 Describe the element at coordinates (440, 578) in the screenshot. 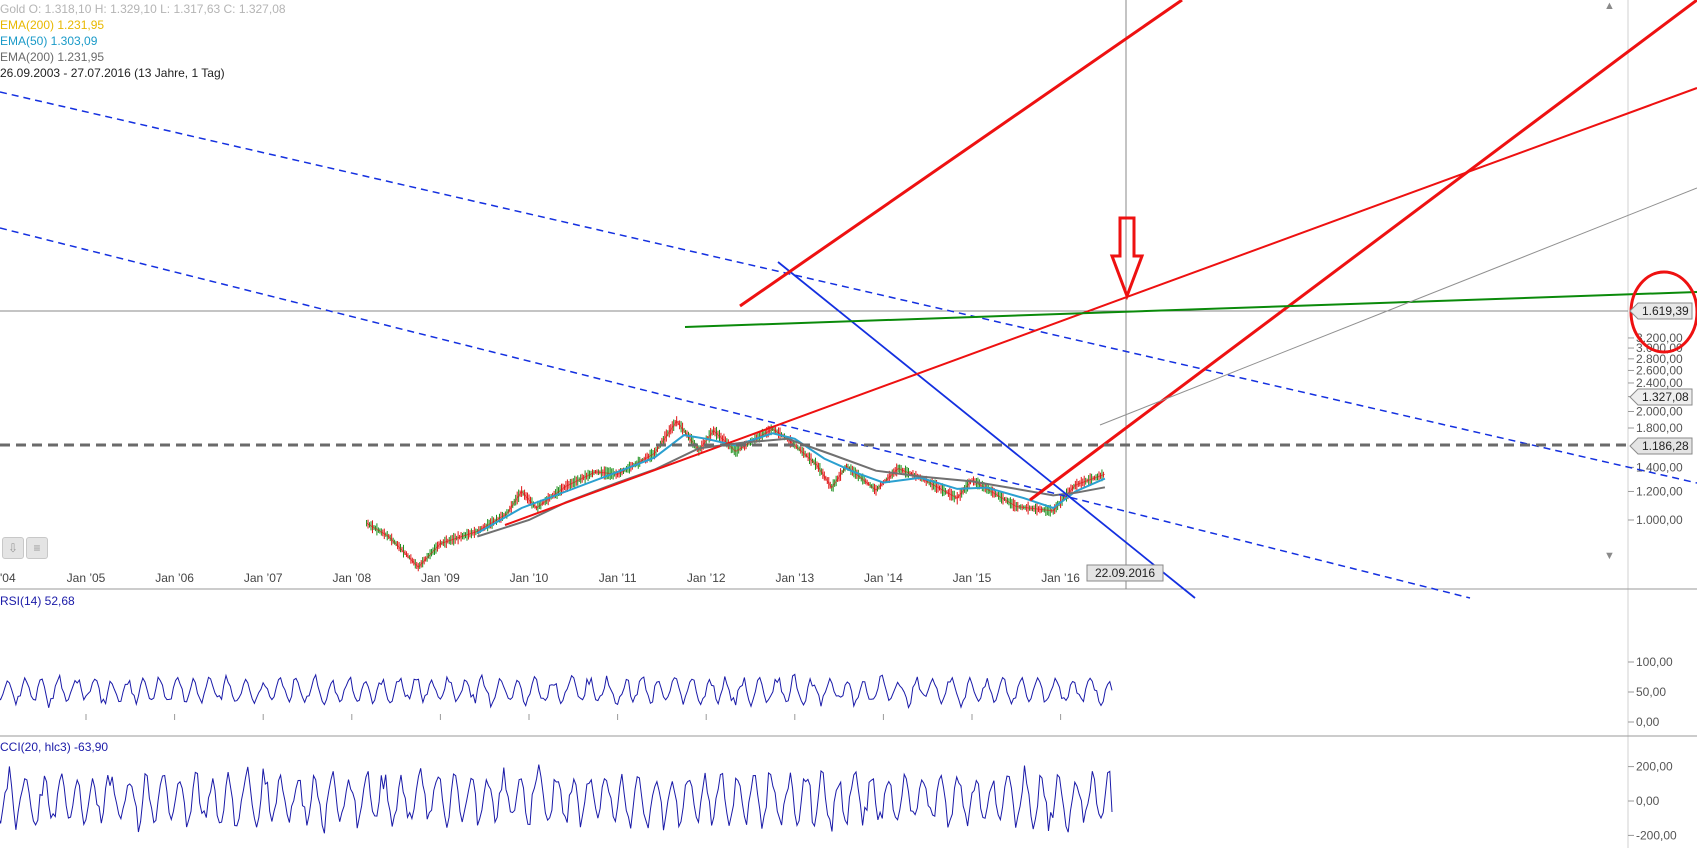

I see `x-tick-label: Jan ’09` at that location.